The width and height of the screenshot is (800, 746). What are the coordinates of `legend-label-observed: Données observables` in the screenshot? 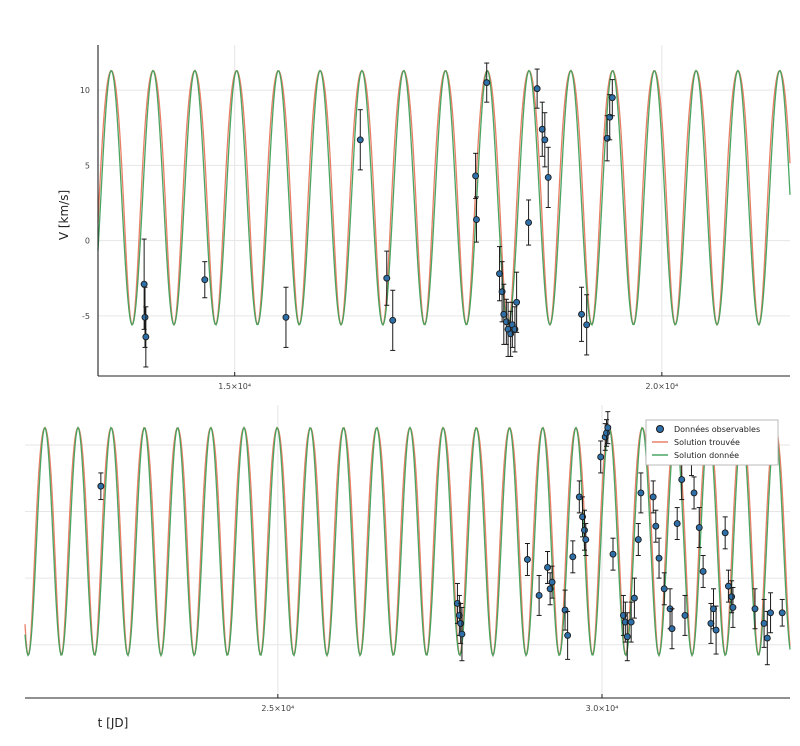 It's located at (717, 429).